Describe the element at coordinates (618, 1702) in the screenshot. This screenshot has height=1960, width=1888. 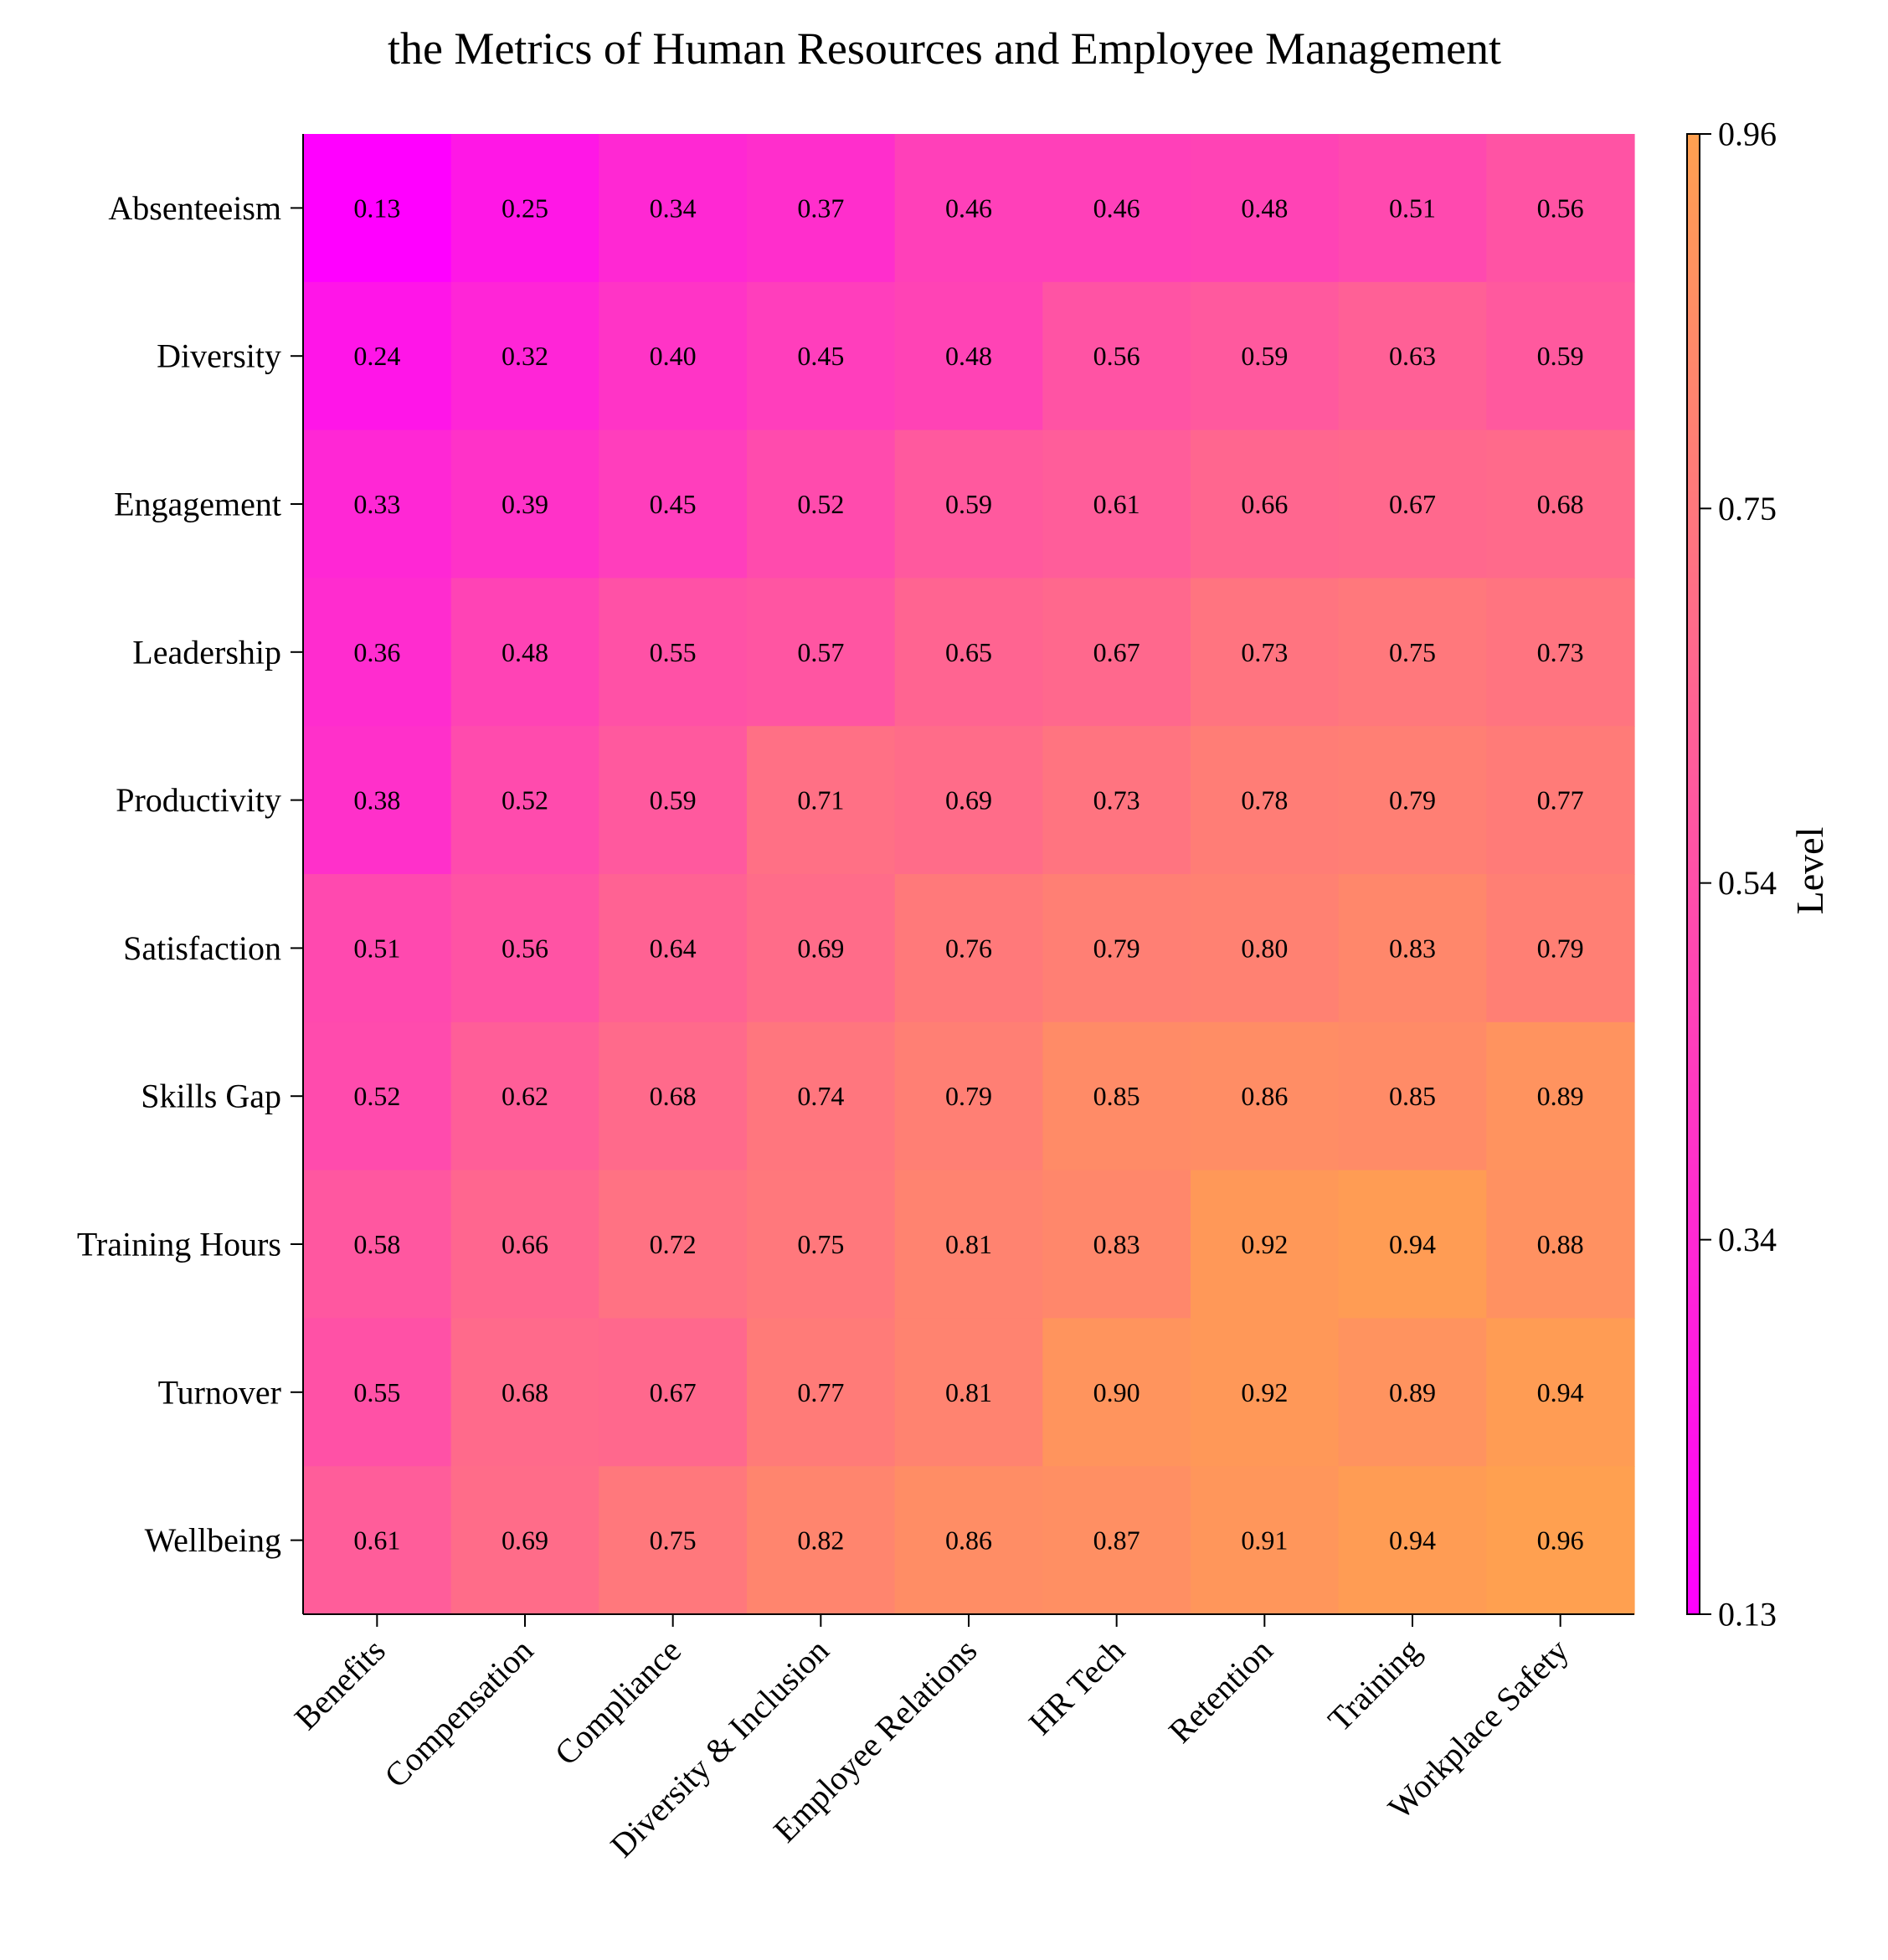
I see `x-tick-label: Compliance` at that location.